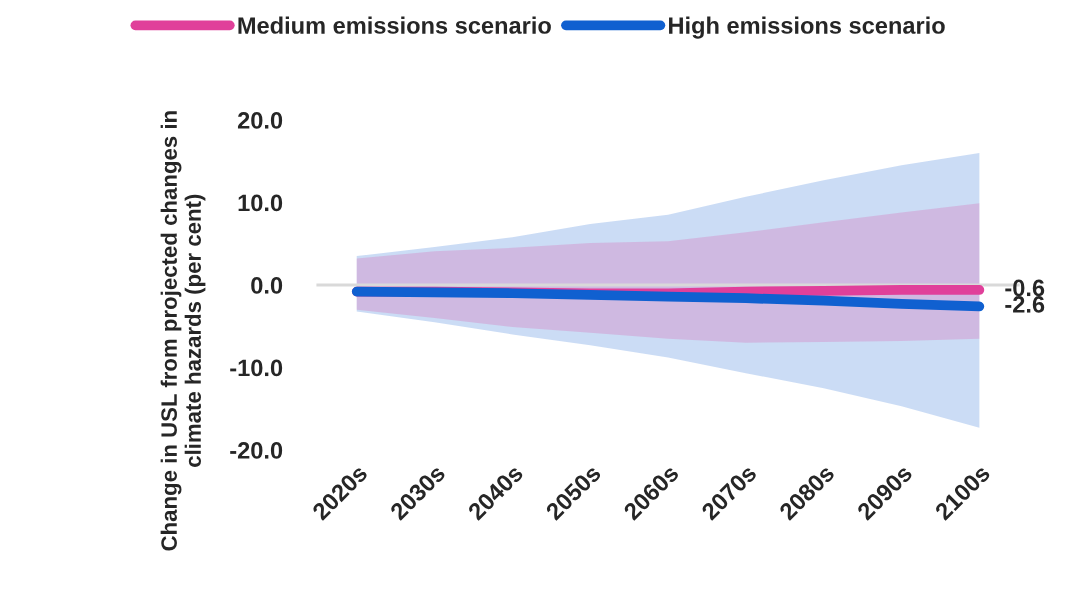 This screenshot has width=1081, height=594. I want to click on data-label: -2.6, so click(1025, 304).